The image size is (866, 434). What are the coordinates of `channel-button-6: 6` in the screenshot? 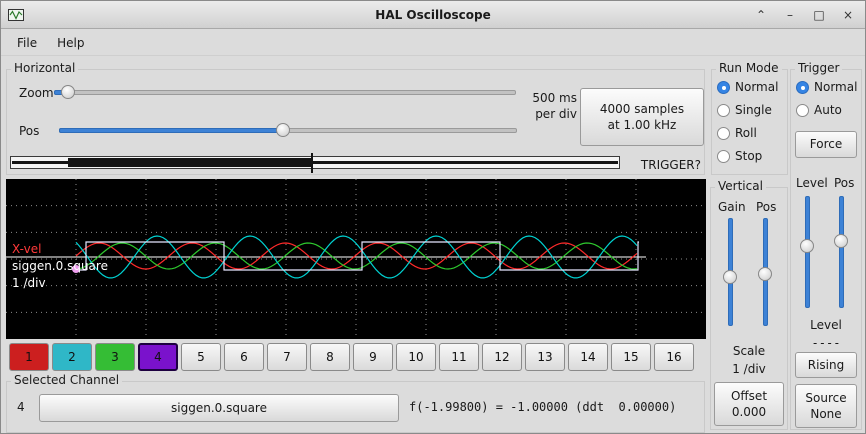 It's located at (244, 357).